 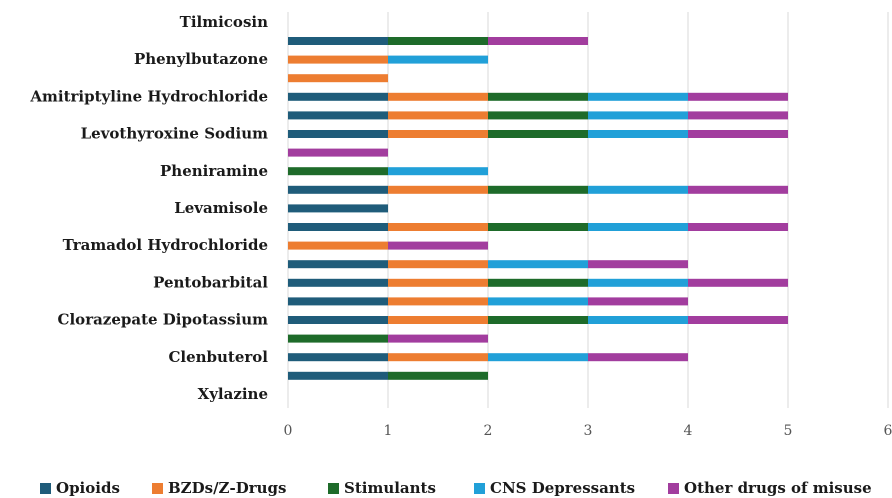 I want to click on legend-item: Opioids, so click(x=80, y=488).